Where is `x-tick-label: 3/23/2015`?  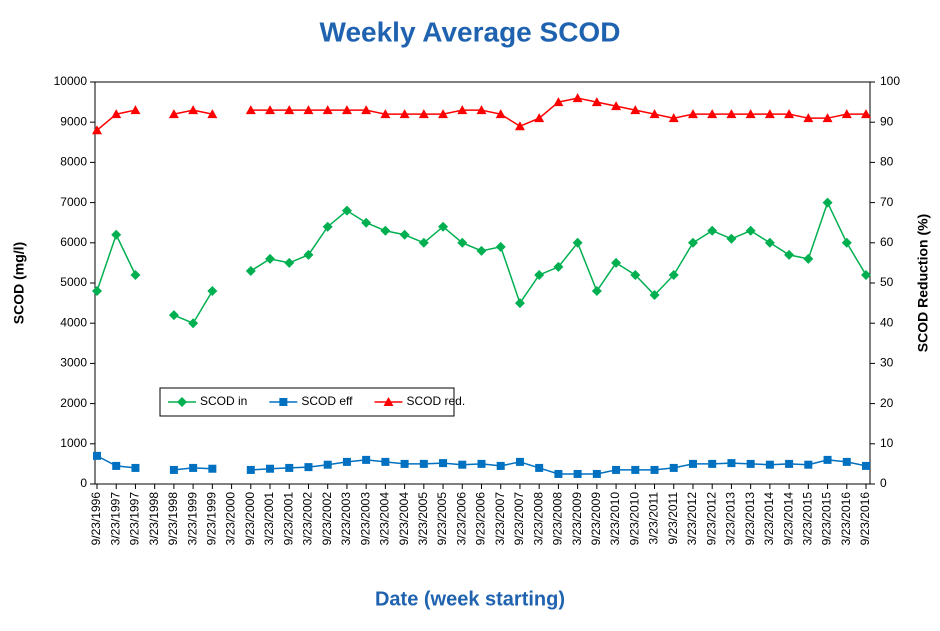 x-tick-label: 3/23/2015 is located at coordinates (807, 519).